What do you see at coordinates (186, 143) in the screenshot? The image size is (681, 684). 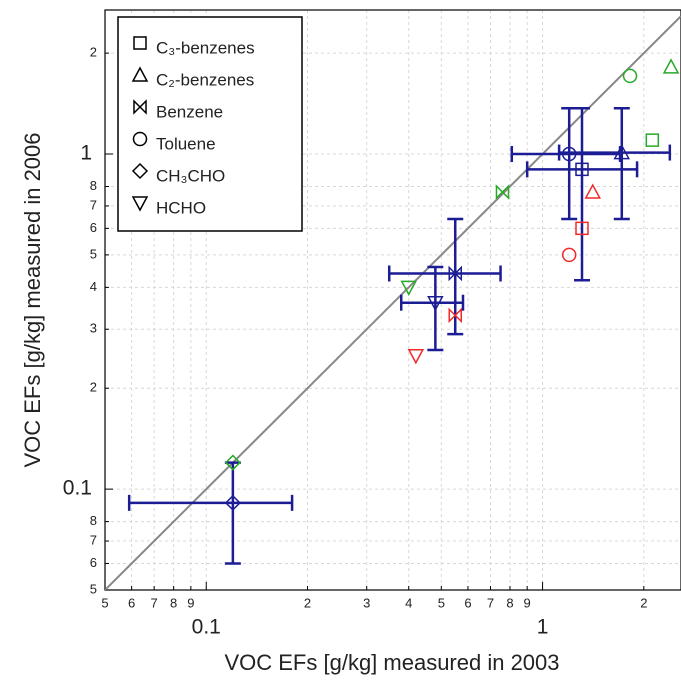 I see `legend-label: Toluene` at bounding box center [186, 143].